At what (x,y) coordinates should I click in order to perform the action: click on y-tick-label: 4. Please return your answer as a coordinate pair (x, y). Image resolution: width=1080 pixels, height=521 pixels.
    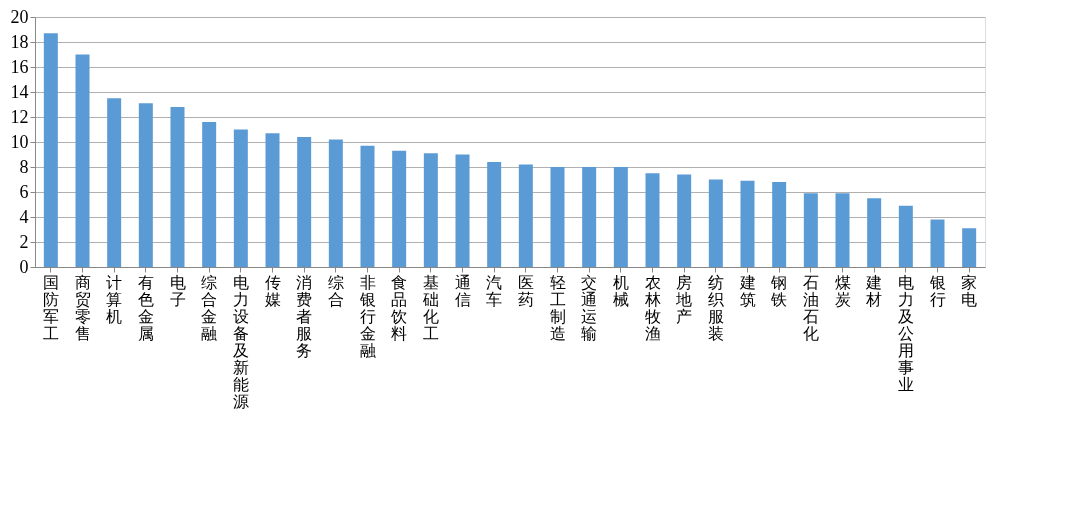
    Looking at the image, I should click on (24, 216).